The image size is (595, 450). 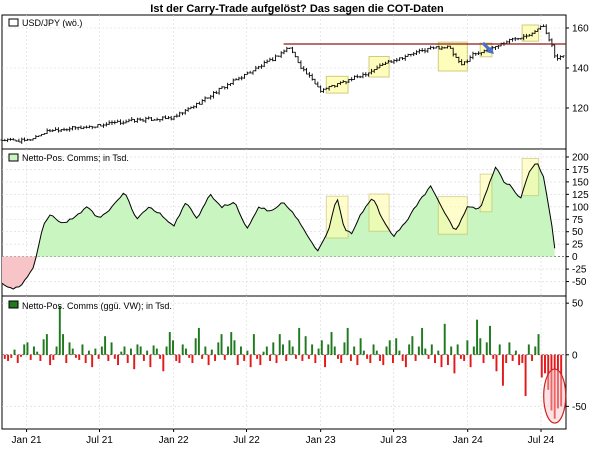 What do you see at coordinates (578, 304) in the screenshot?
I see `y-tick-label: 50` at bounding box center [578, 304].